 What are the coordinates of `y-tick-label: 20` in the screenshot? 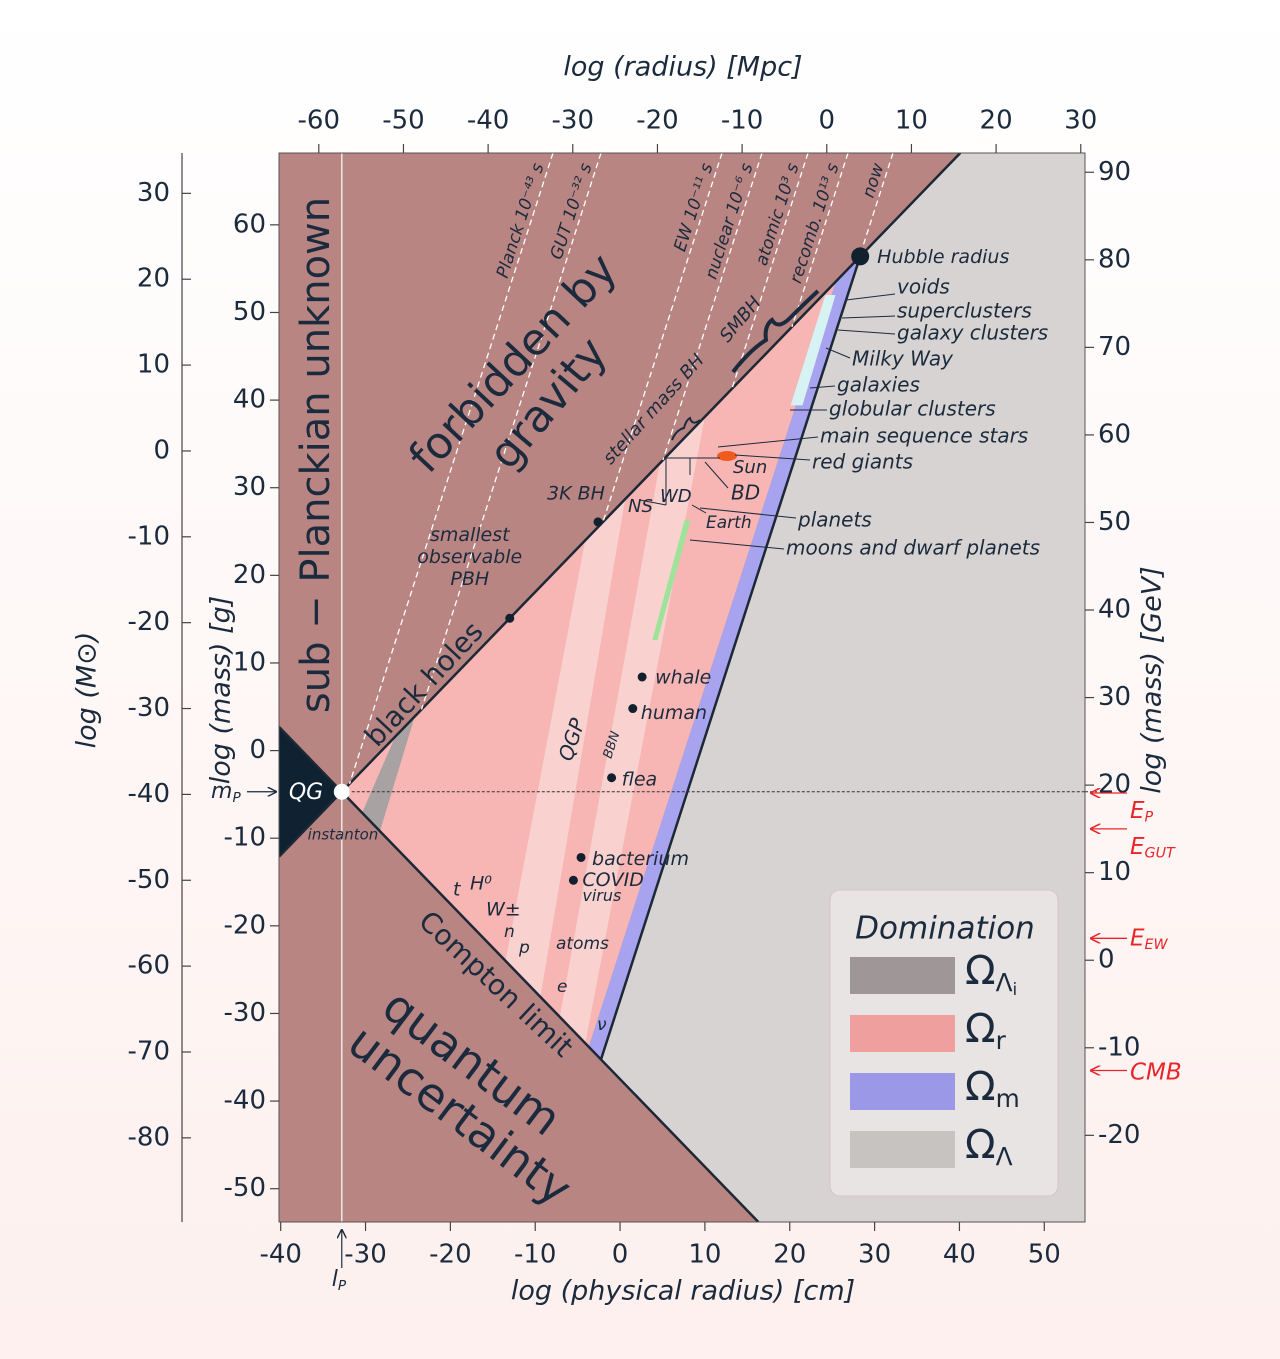 It's located at (249, 575).